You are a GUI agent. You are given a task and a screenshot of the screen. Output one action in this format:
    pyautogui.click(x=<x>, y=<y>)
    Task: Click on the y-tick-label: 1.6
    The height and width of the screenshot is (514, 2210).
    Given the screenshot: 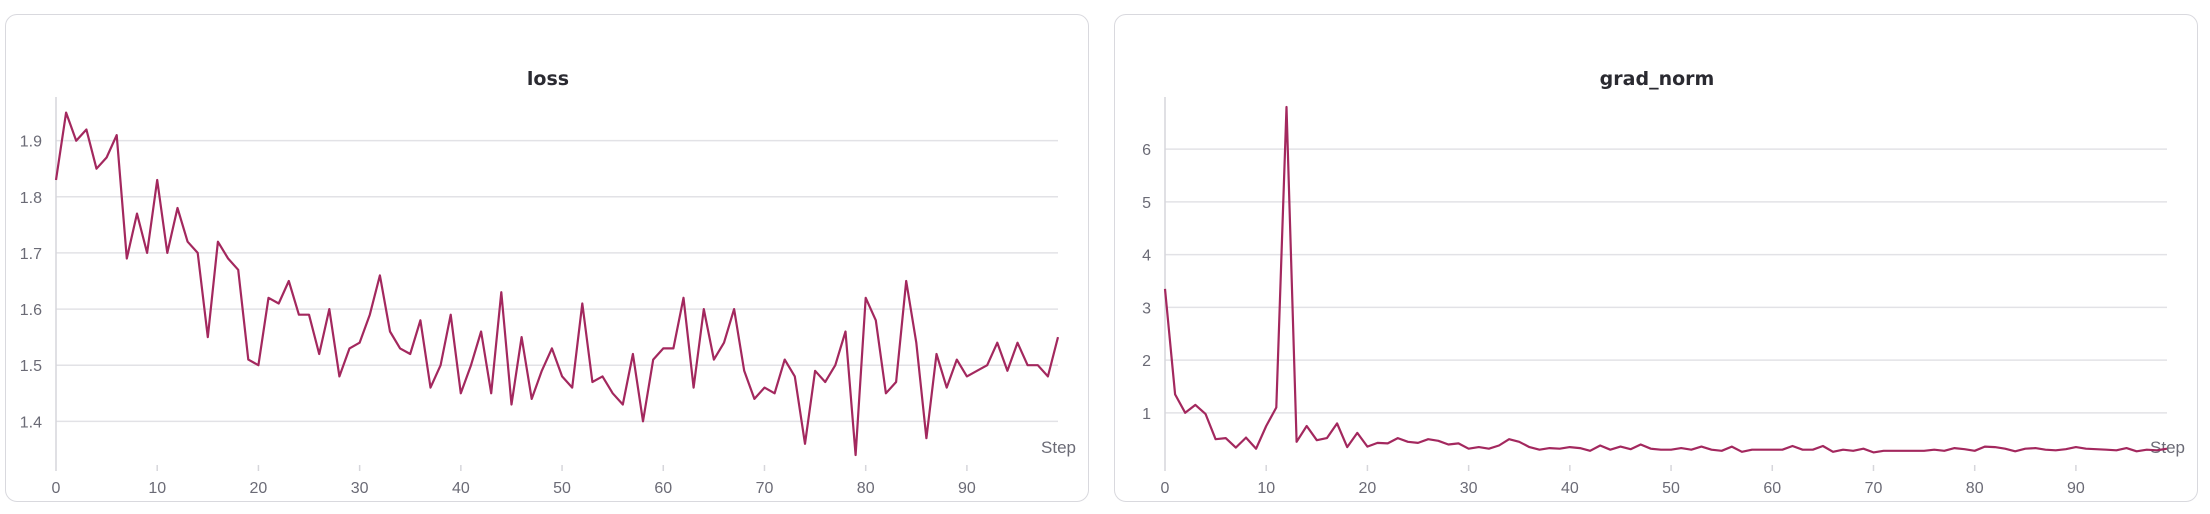 What is the action you would take?
    pyautogui.click(x=31, y=310)
    